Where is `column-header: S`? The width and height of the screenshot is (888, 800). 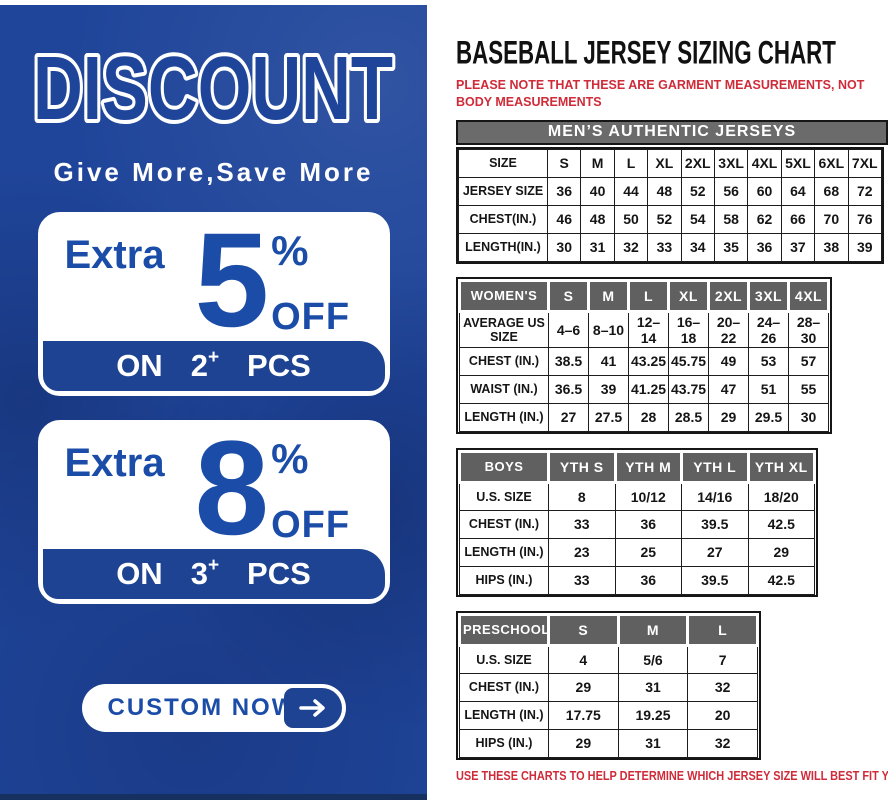 column-header: S is located at coordinates (583, 629).